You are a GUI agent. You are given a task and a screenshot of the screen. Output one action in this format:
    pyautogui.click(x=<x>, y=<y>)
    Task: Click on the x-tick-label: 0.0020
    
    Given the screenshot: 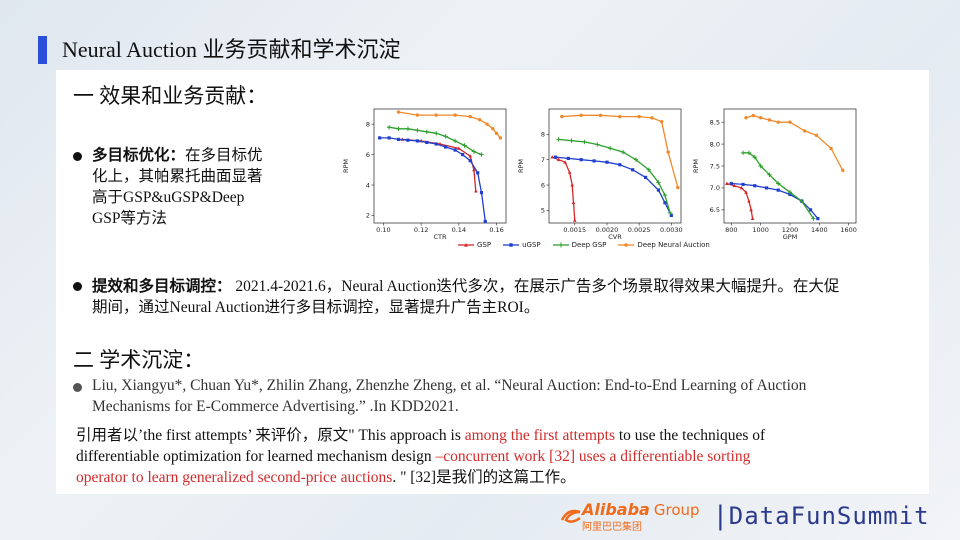 What is the action you would take?
    pyautogui.click(x=607, y=230)
    